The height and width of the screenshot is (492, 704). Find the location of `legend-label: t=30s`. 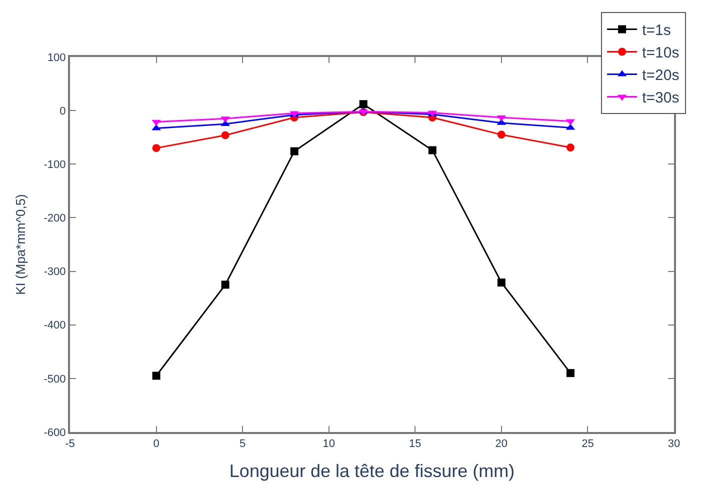

legend-label: t=30s is located at coordinates (661, 98).